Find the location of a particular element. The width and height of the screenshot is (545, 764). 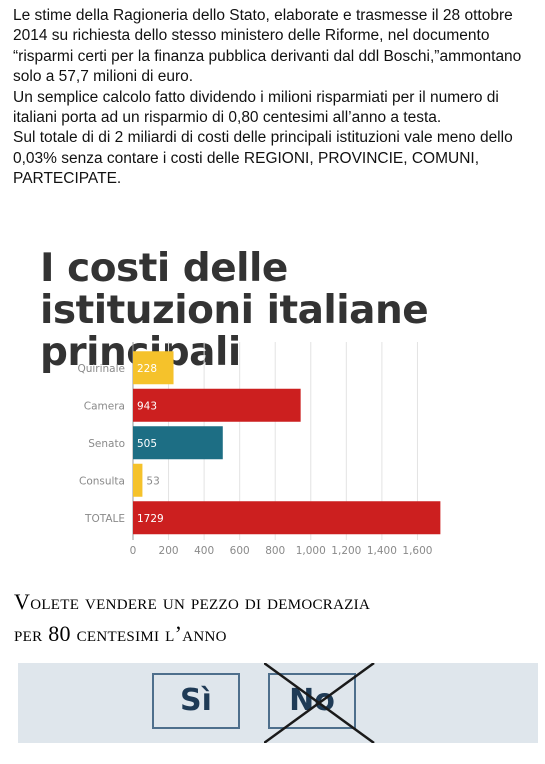

x-tick-label: 600 is located at coordinates (240, 551).